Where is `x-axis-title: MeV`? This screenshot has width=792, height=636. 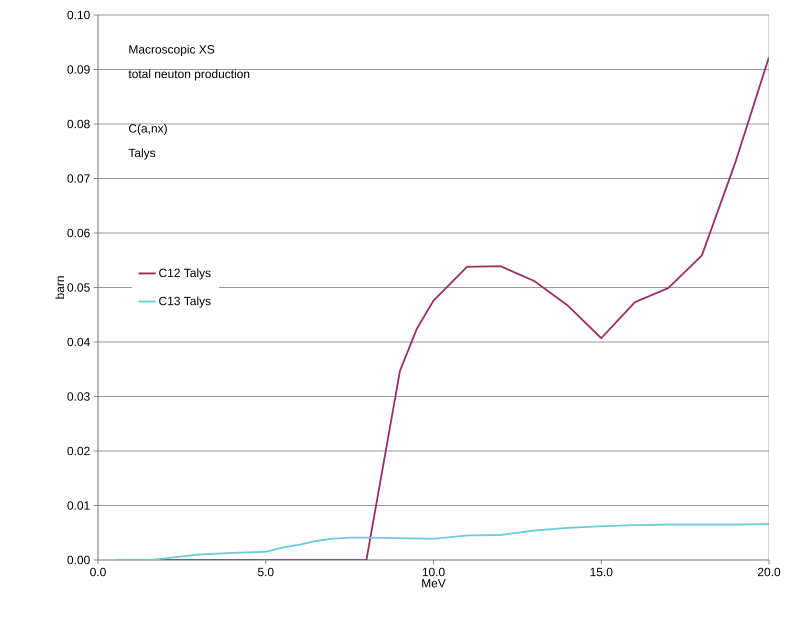
x-axis-title: MeV is located at coordinates (434, 583).